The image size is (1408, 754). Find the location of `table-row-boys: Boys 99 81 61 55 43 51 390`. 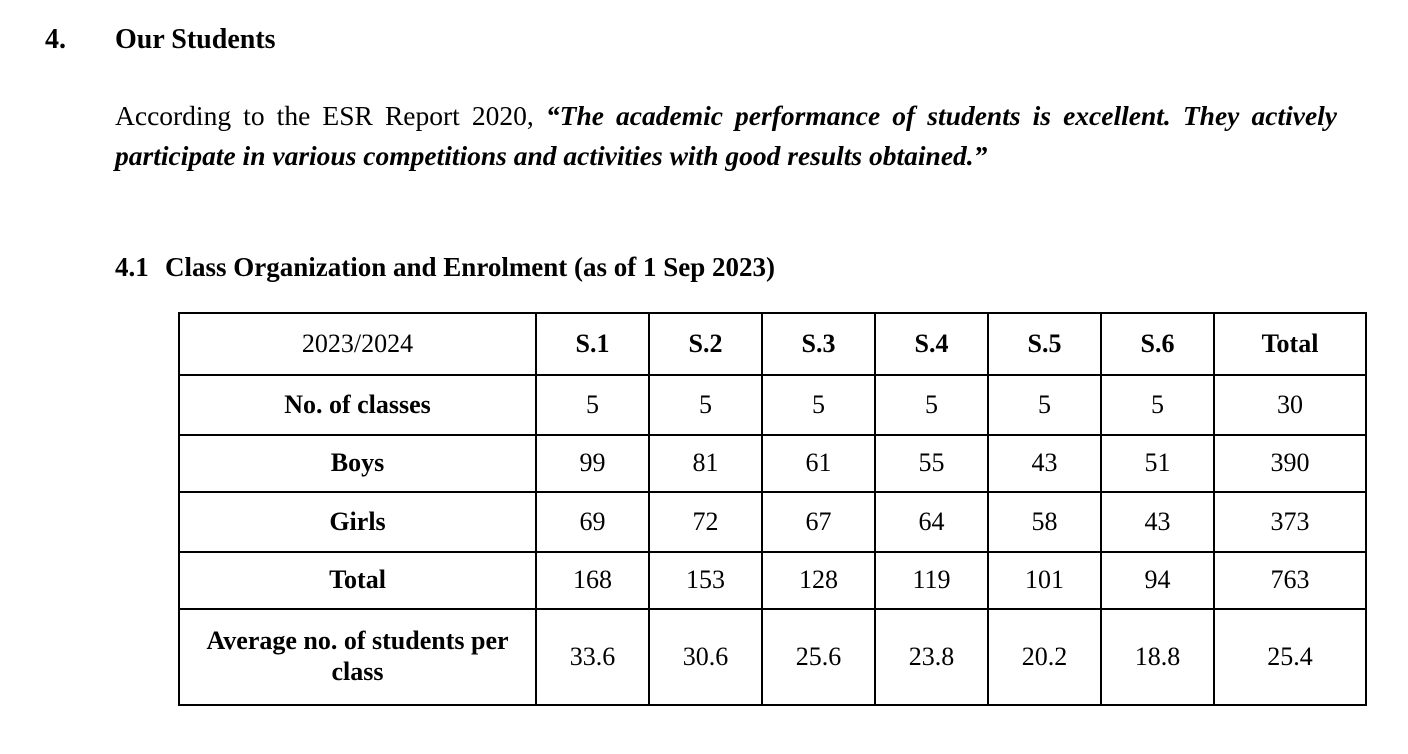

table-row-boys: Boys 99 81 61 55 43 51 390 is located at coordinates (772, 463).